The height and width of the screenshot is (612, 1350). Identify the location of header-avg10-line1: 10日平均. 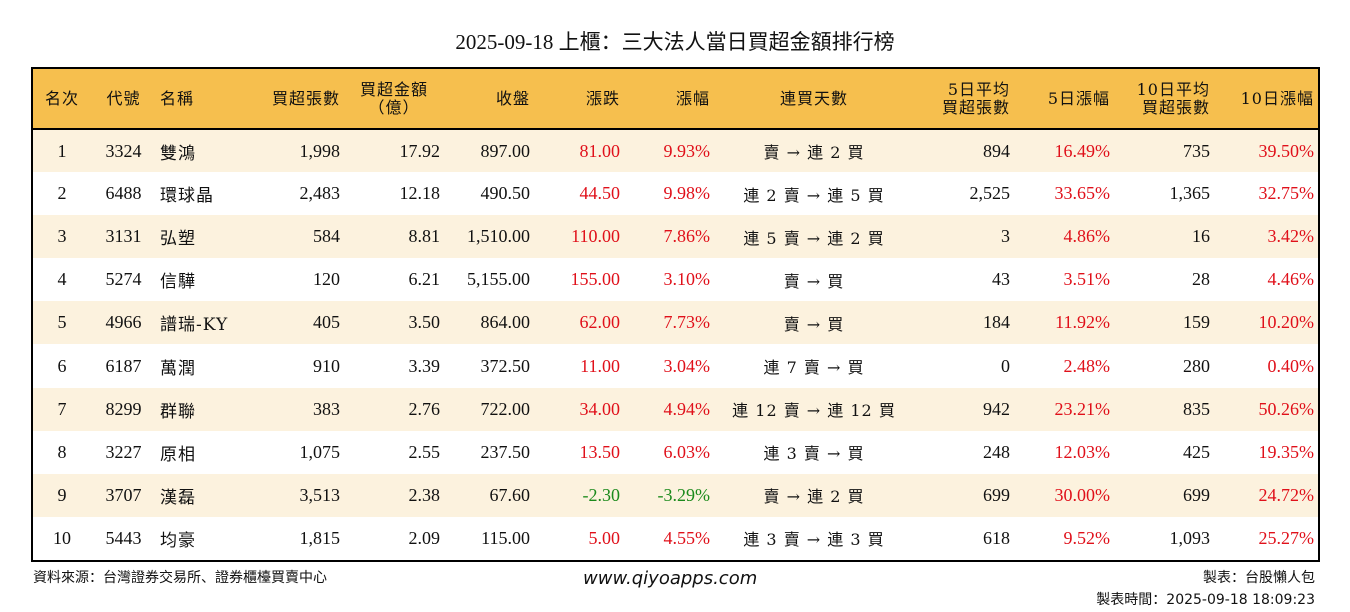
(1173, 89).